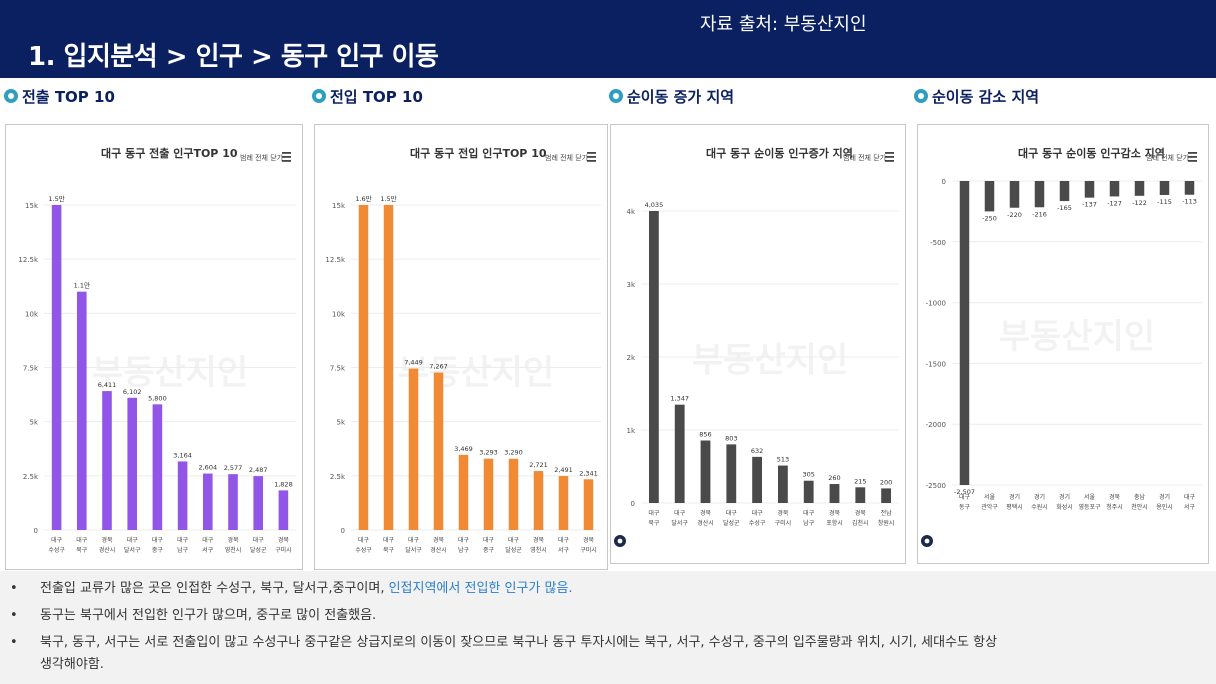  Describe the element at coordinates (478, 153) in the screenshot. I see `chart-title: 대구 동구 전입 인구TOP 10` at that location.